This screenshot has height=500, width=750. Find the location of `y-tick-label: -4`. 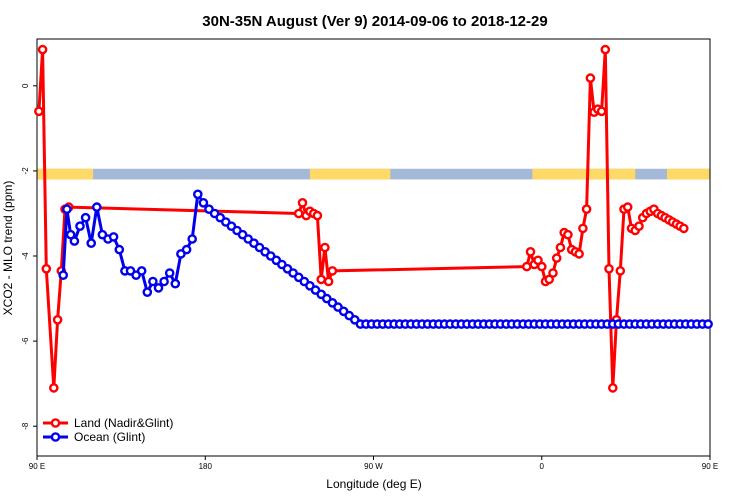

y-tick-label: -4 is located at coordinates (25, 256).